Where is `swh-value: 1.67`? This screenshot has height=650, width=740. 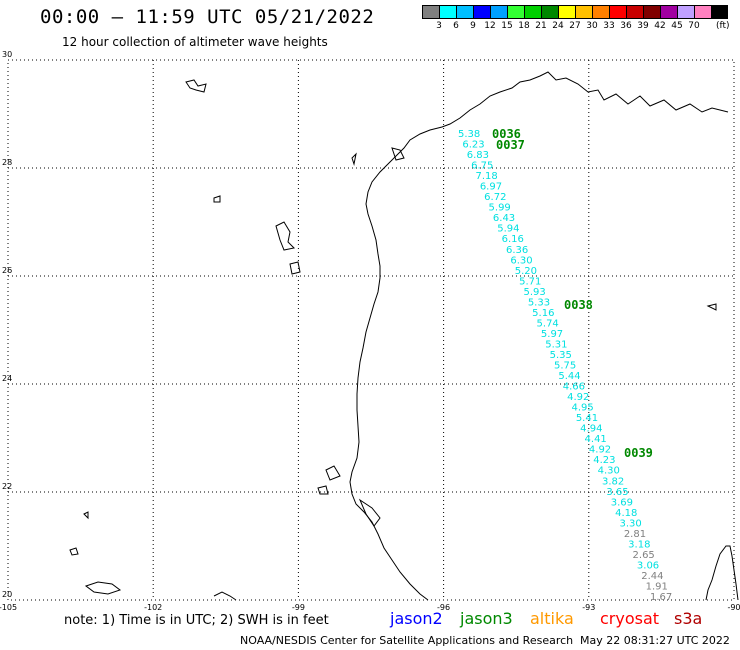 swh-value: 1.67 is located at coordinates (661, 597).